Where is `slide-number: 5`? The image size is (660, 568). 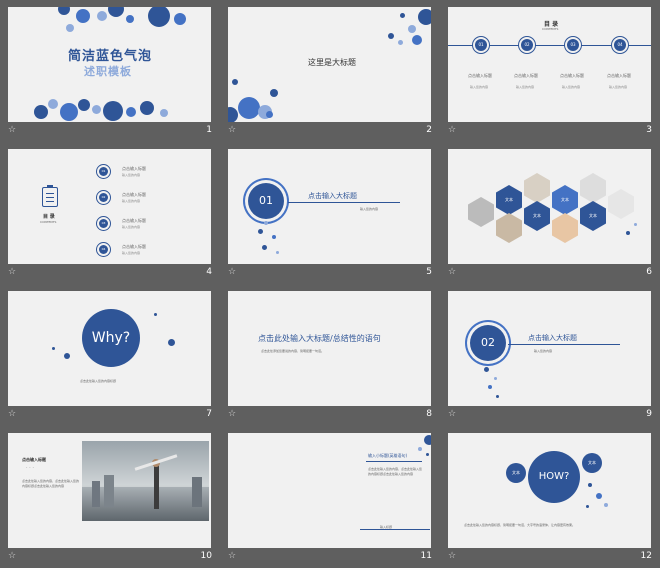
slide-number: 5 is located at coordinates (429, 272).